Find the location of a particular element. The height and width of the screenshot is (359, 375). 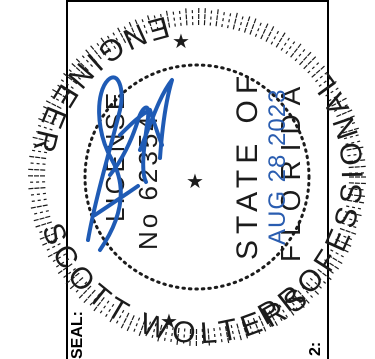

state-line2-text: FLORIDA is located at coordinates (290, 170).